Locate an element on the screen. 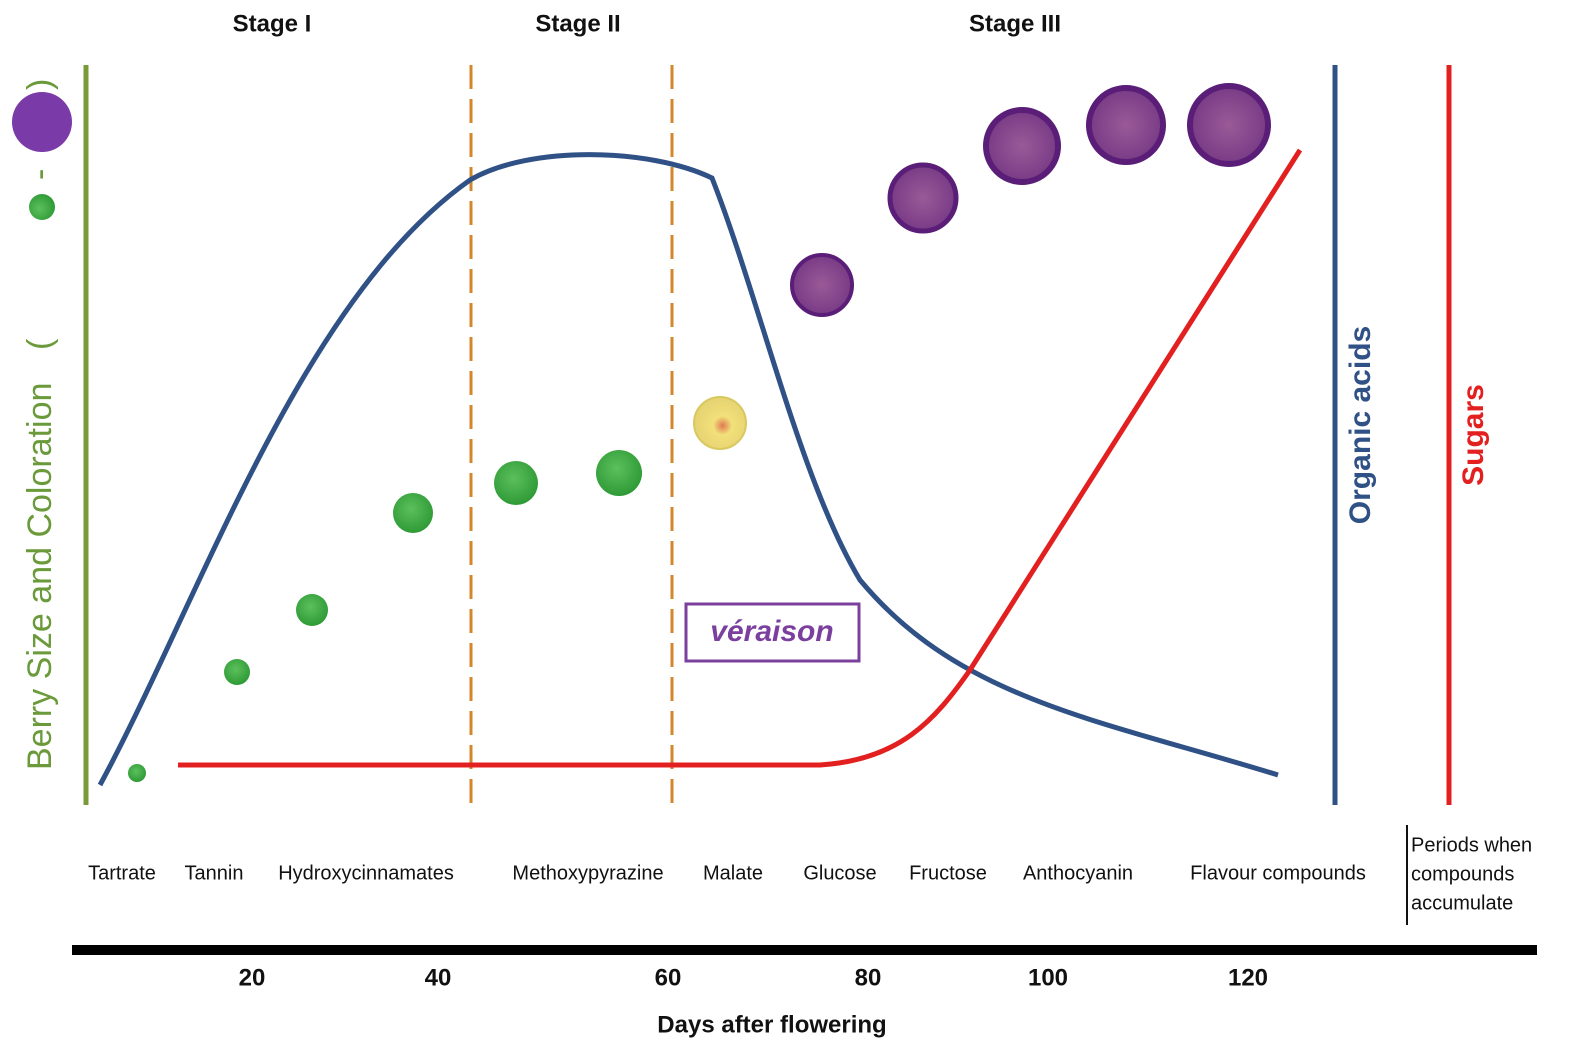 The width and height of the screenshot is (1587, 1056). berry-label-text: Berry Size and Coloration is located at coordinates (40, 576).